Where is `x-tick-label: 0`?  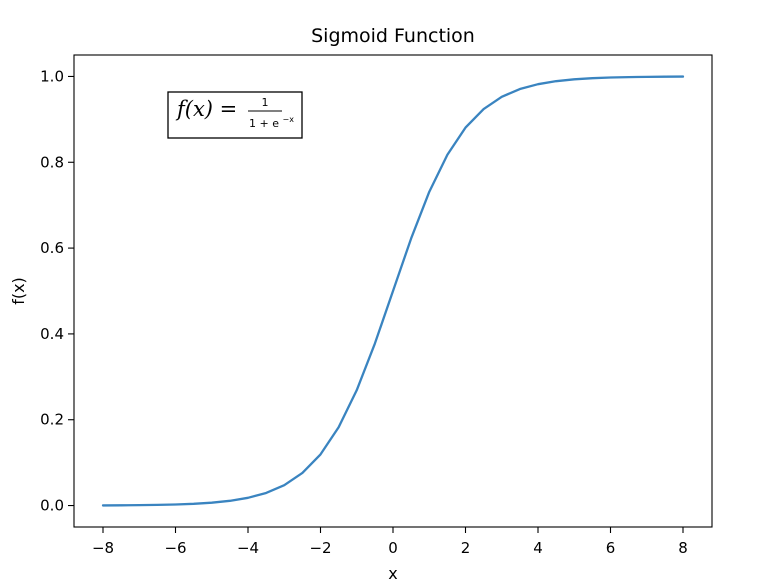 x-tick-label: 0 is located at coordinates (393, 548).